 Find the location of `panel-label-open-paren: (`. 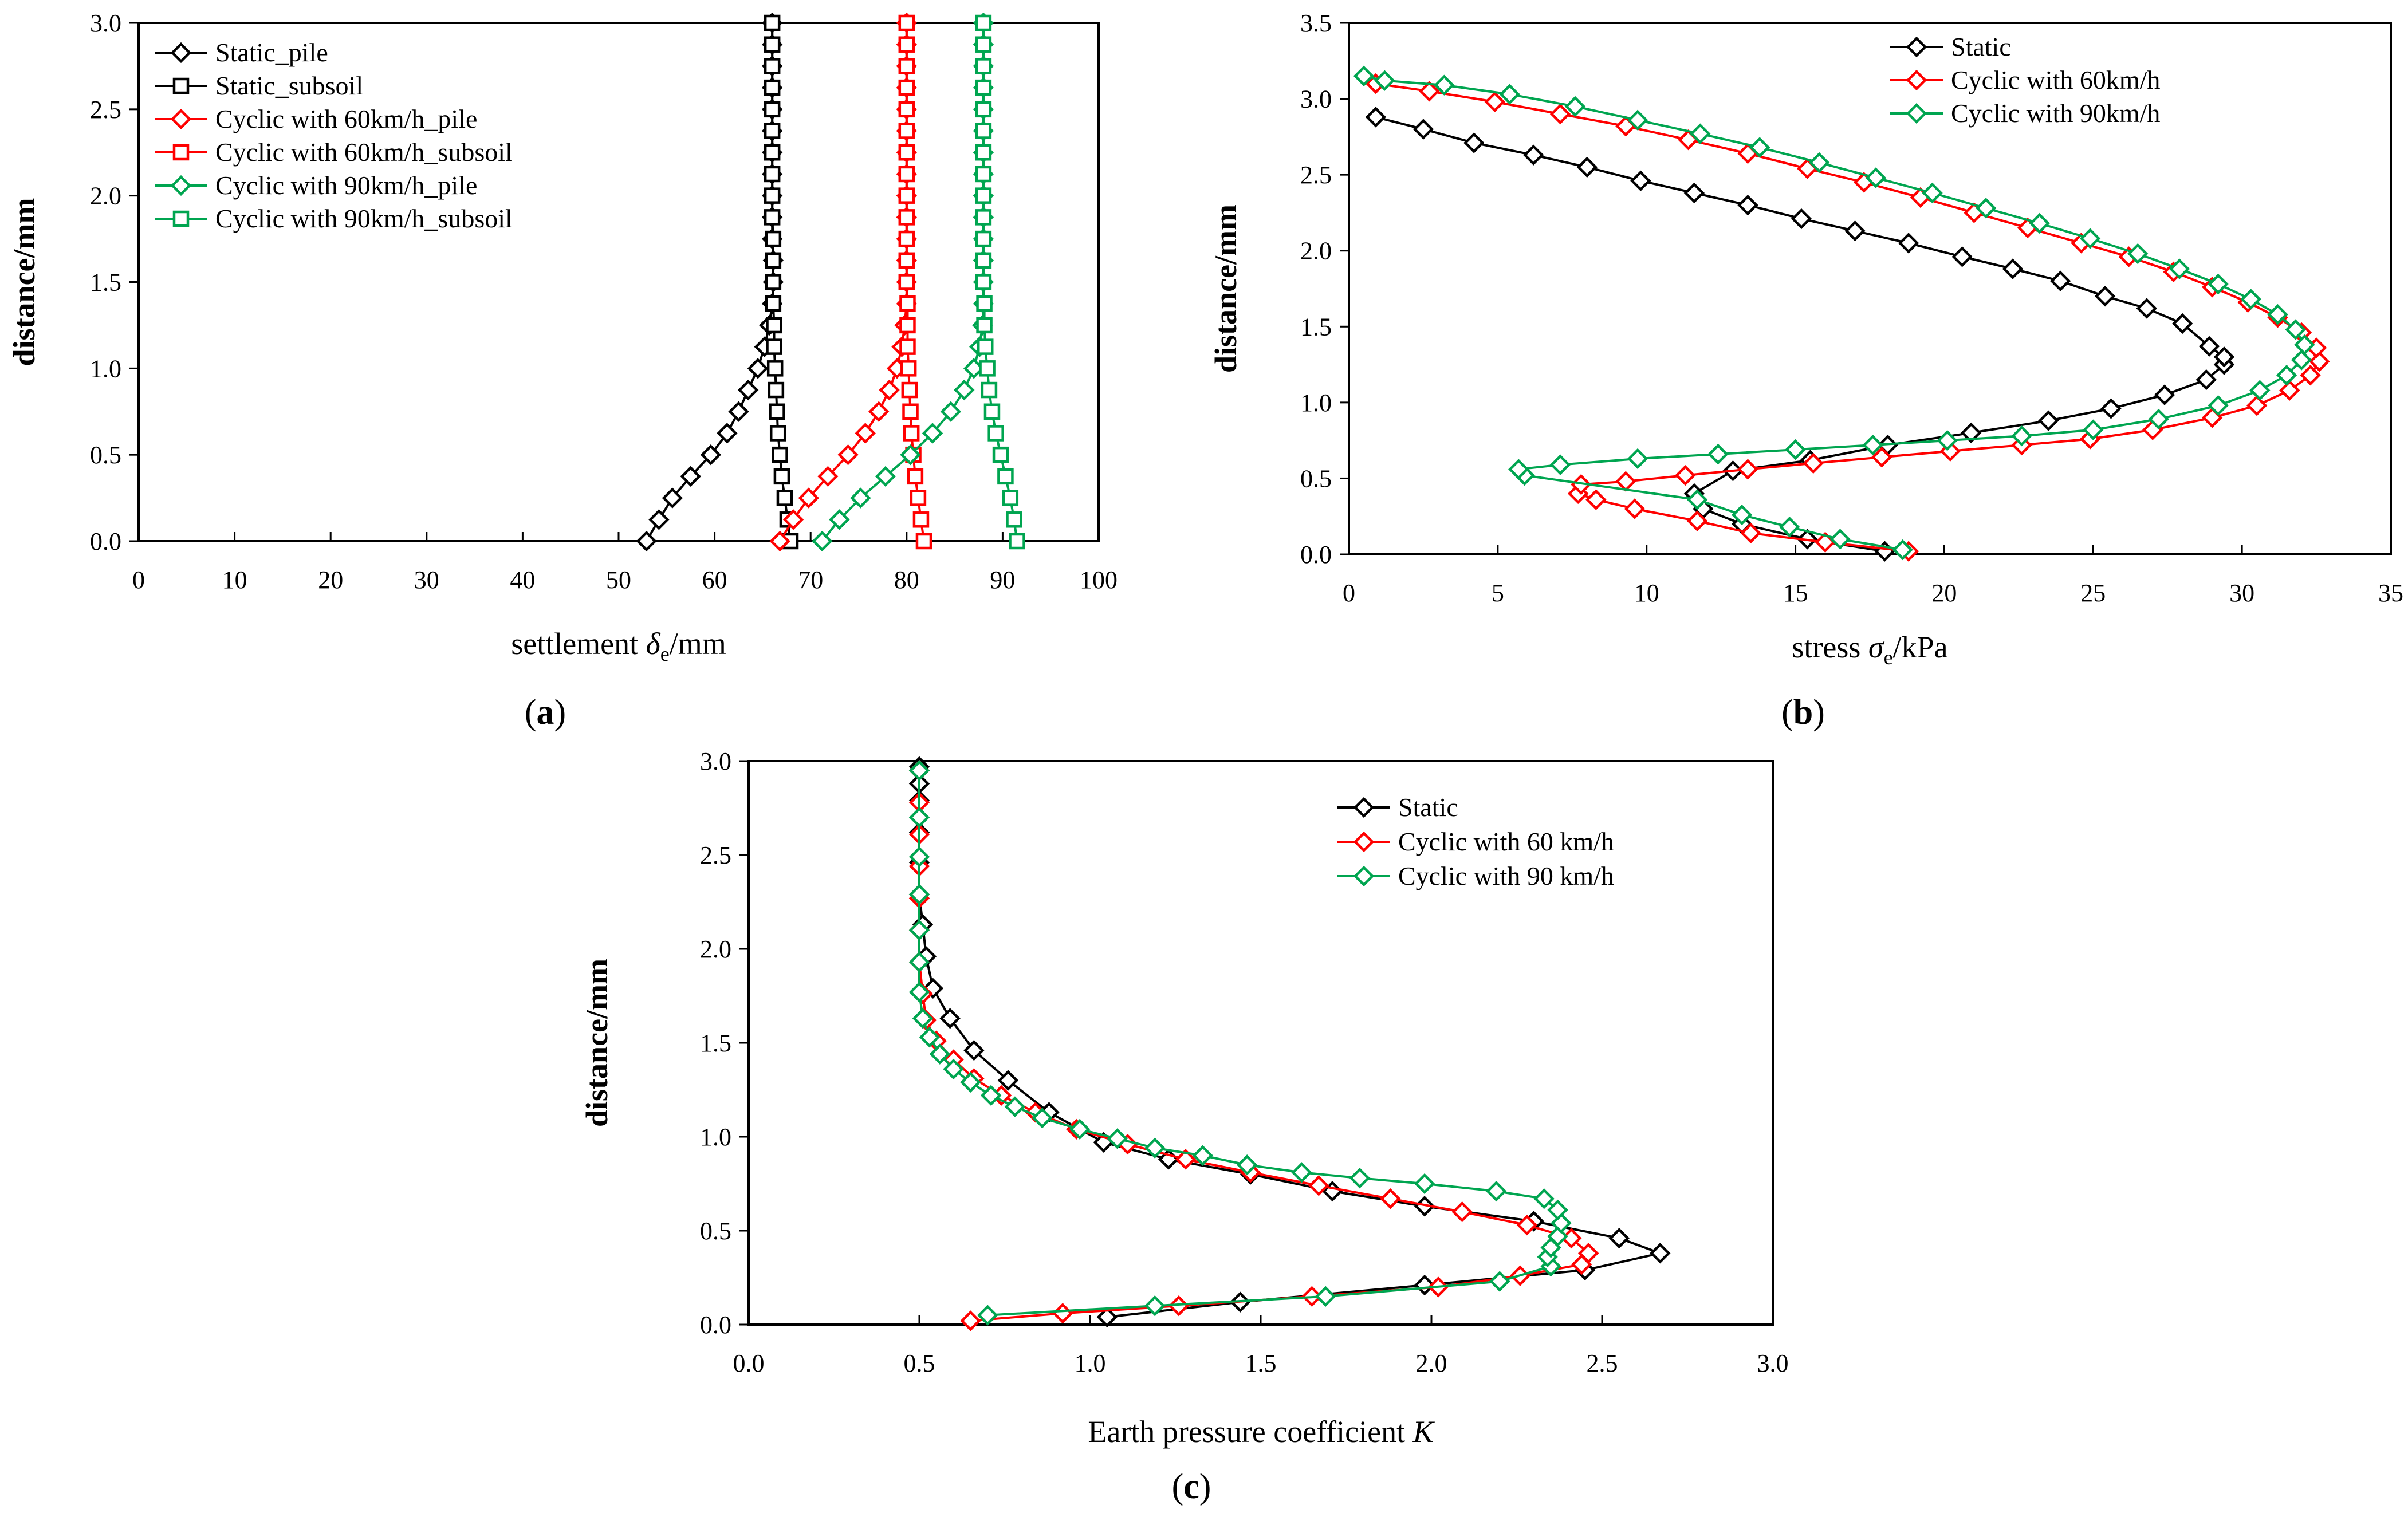

panel-label-open-paren: ( is located at coordinates (1178, 1486).